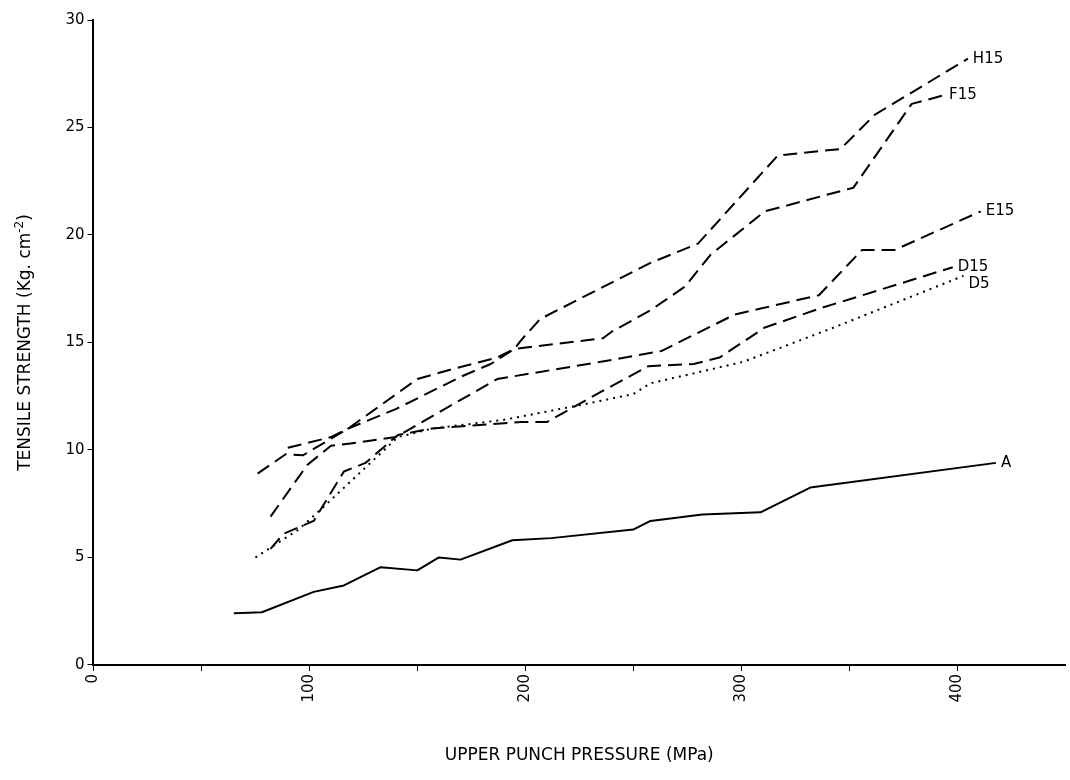 Image resolution: width=1070 pixels, height=780 pixels. What do you see at coordinates (75, 233) in the screenshot?
I see `y-tick-label: 20` at bounding box center [75, 233].